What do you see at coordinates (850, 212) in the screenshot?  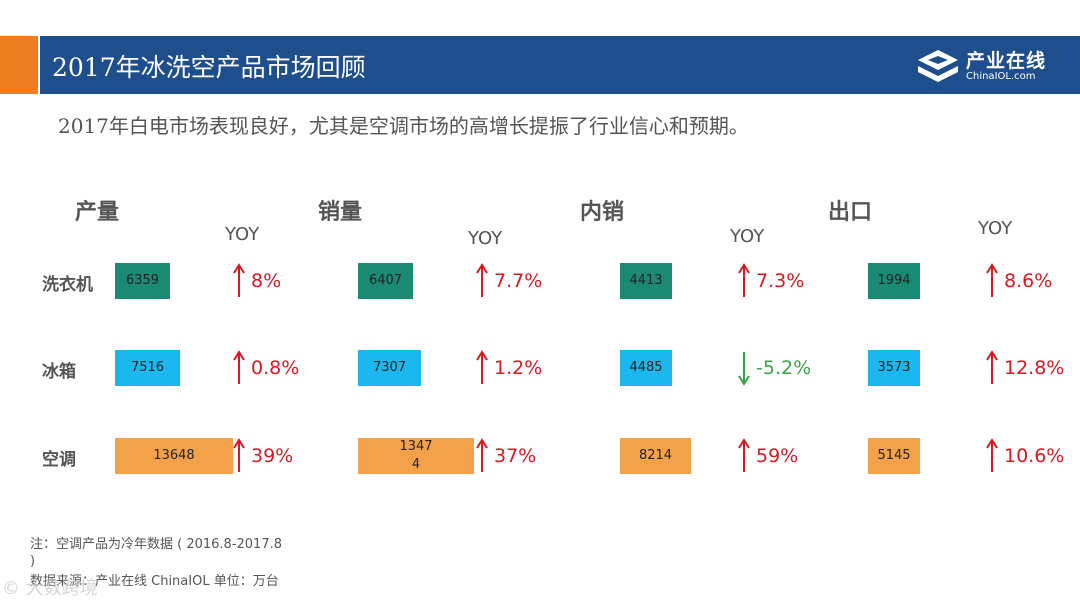 I see `group-title: 出口` at bounding box center [850, 212].